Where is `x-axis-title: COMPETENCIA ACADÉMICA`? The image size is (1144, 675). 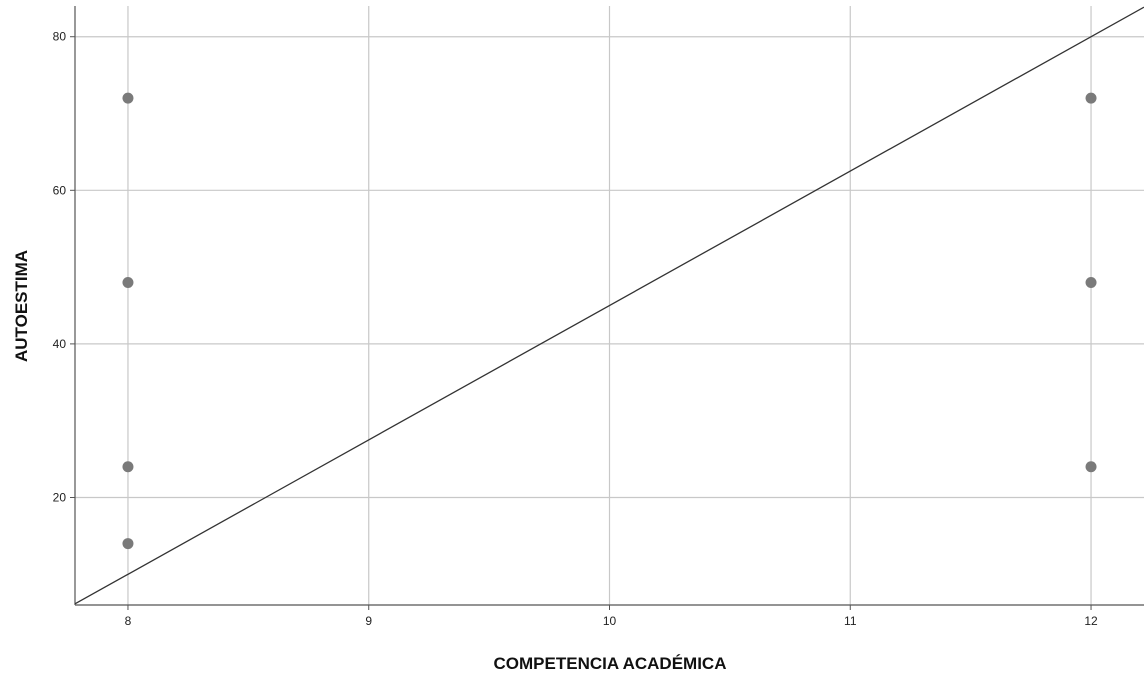
x-axis-title: COMPETENCIA ACADÉMICA is located at coordinates (610, 663).